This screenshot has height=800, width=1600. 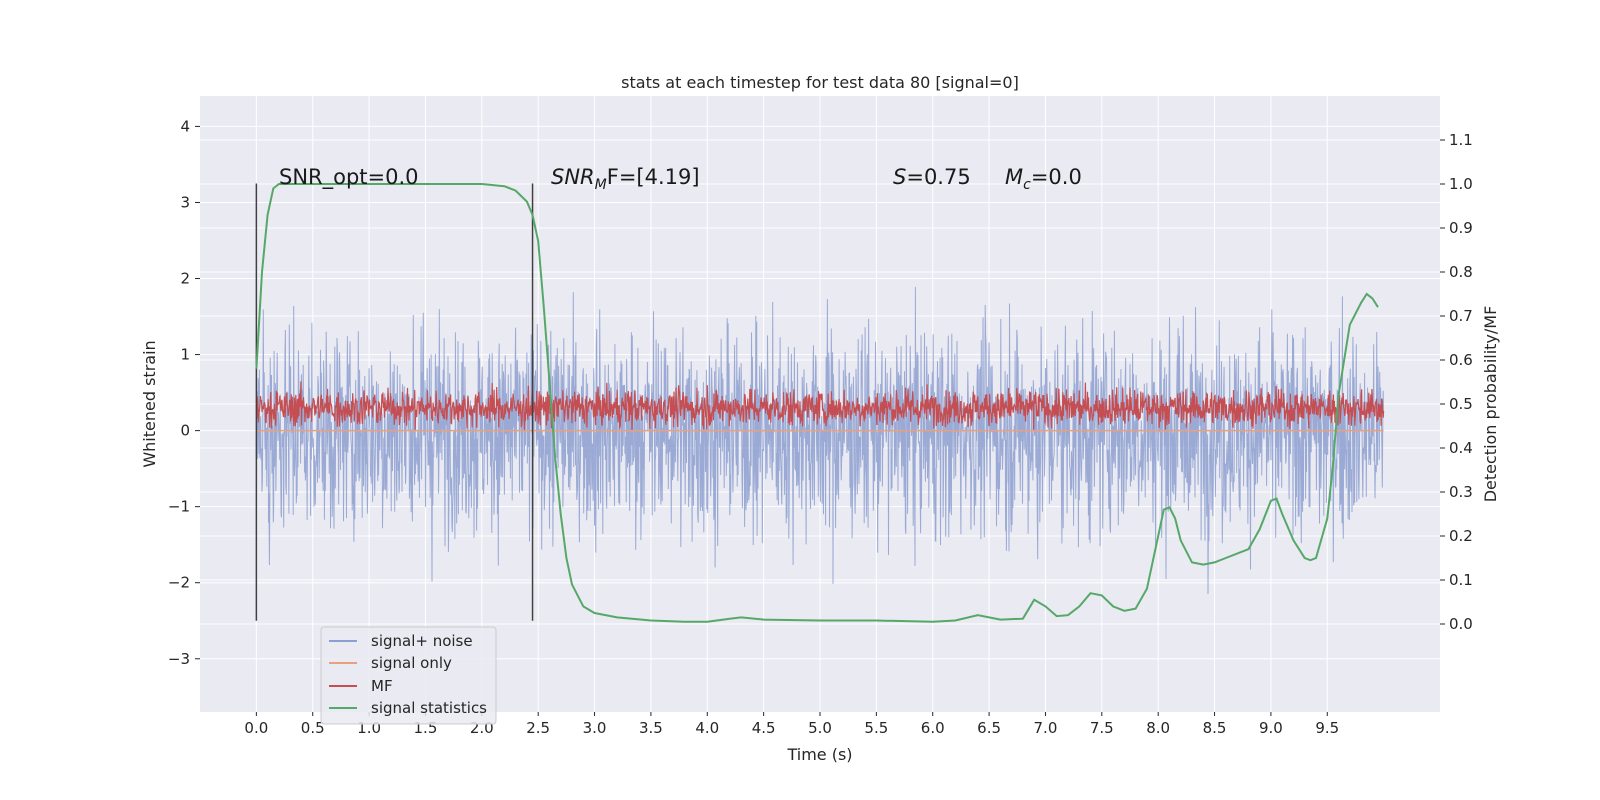 I want to click on vertical-markers, so click(x=394, y=402).